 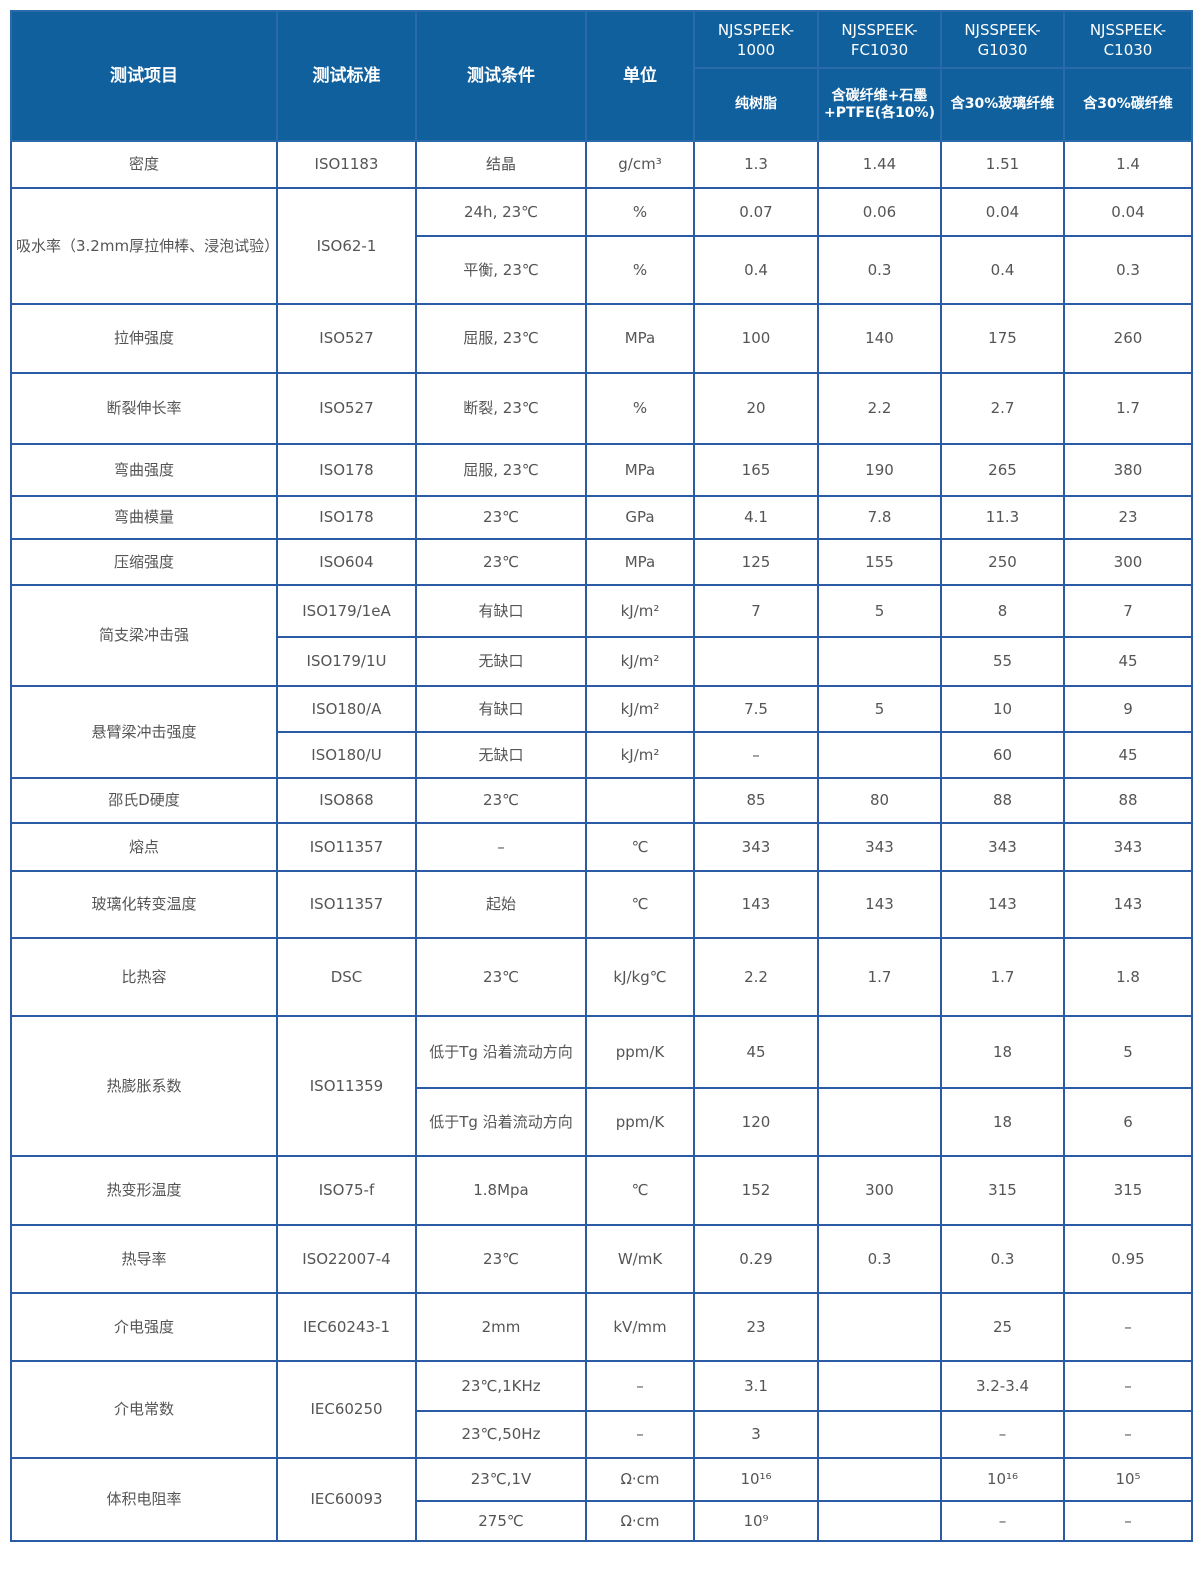 I want to click on table-row: 介电强度 IEC60243-1 2mm kV/mm 23 25–, so click(x=601, y=1327).